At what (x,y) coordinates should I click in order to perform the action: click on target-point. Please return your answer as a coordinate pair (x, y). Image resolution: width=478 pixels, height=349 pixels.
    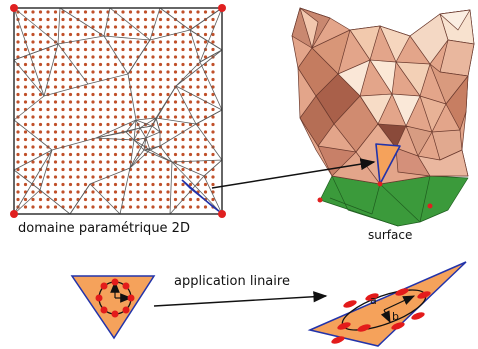
    Looking at the image, I should click on (398, 326).